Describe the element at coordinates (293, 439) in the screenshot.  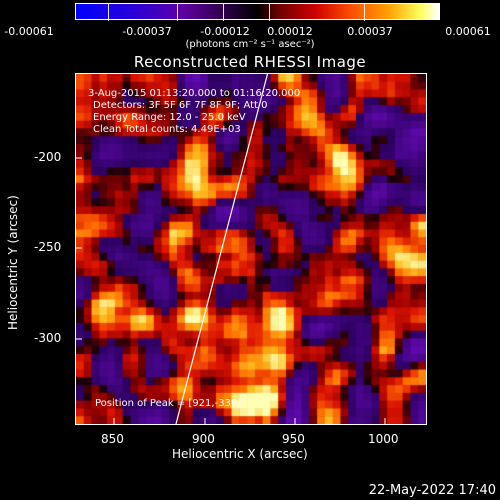
I see `x-tick-label: 950` at that location.